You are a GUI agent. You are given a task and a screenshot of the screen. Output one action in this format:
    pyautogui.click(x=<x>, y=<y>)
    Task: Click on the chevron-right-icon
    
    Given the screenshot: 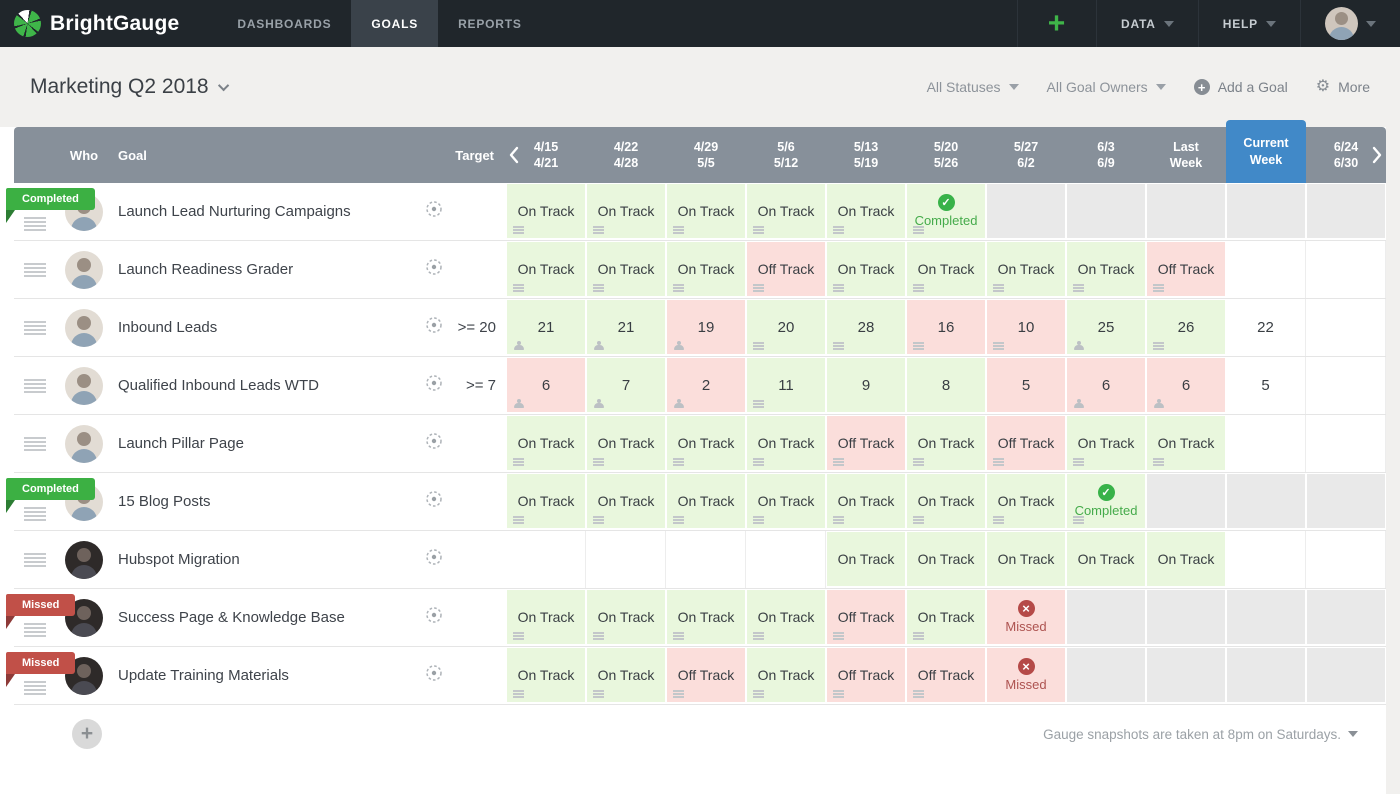 What is the action you would take?
    pyautogui.click(x=1377, y=155)
    